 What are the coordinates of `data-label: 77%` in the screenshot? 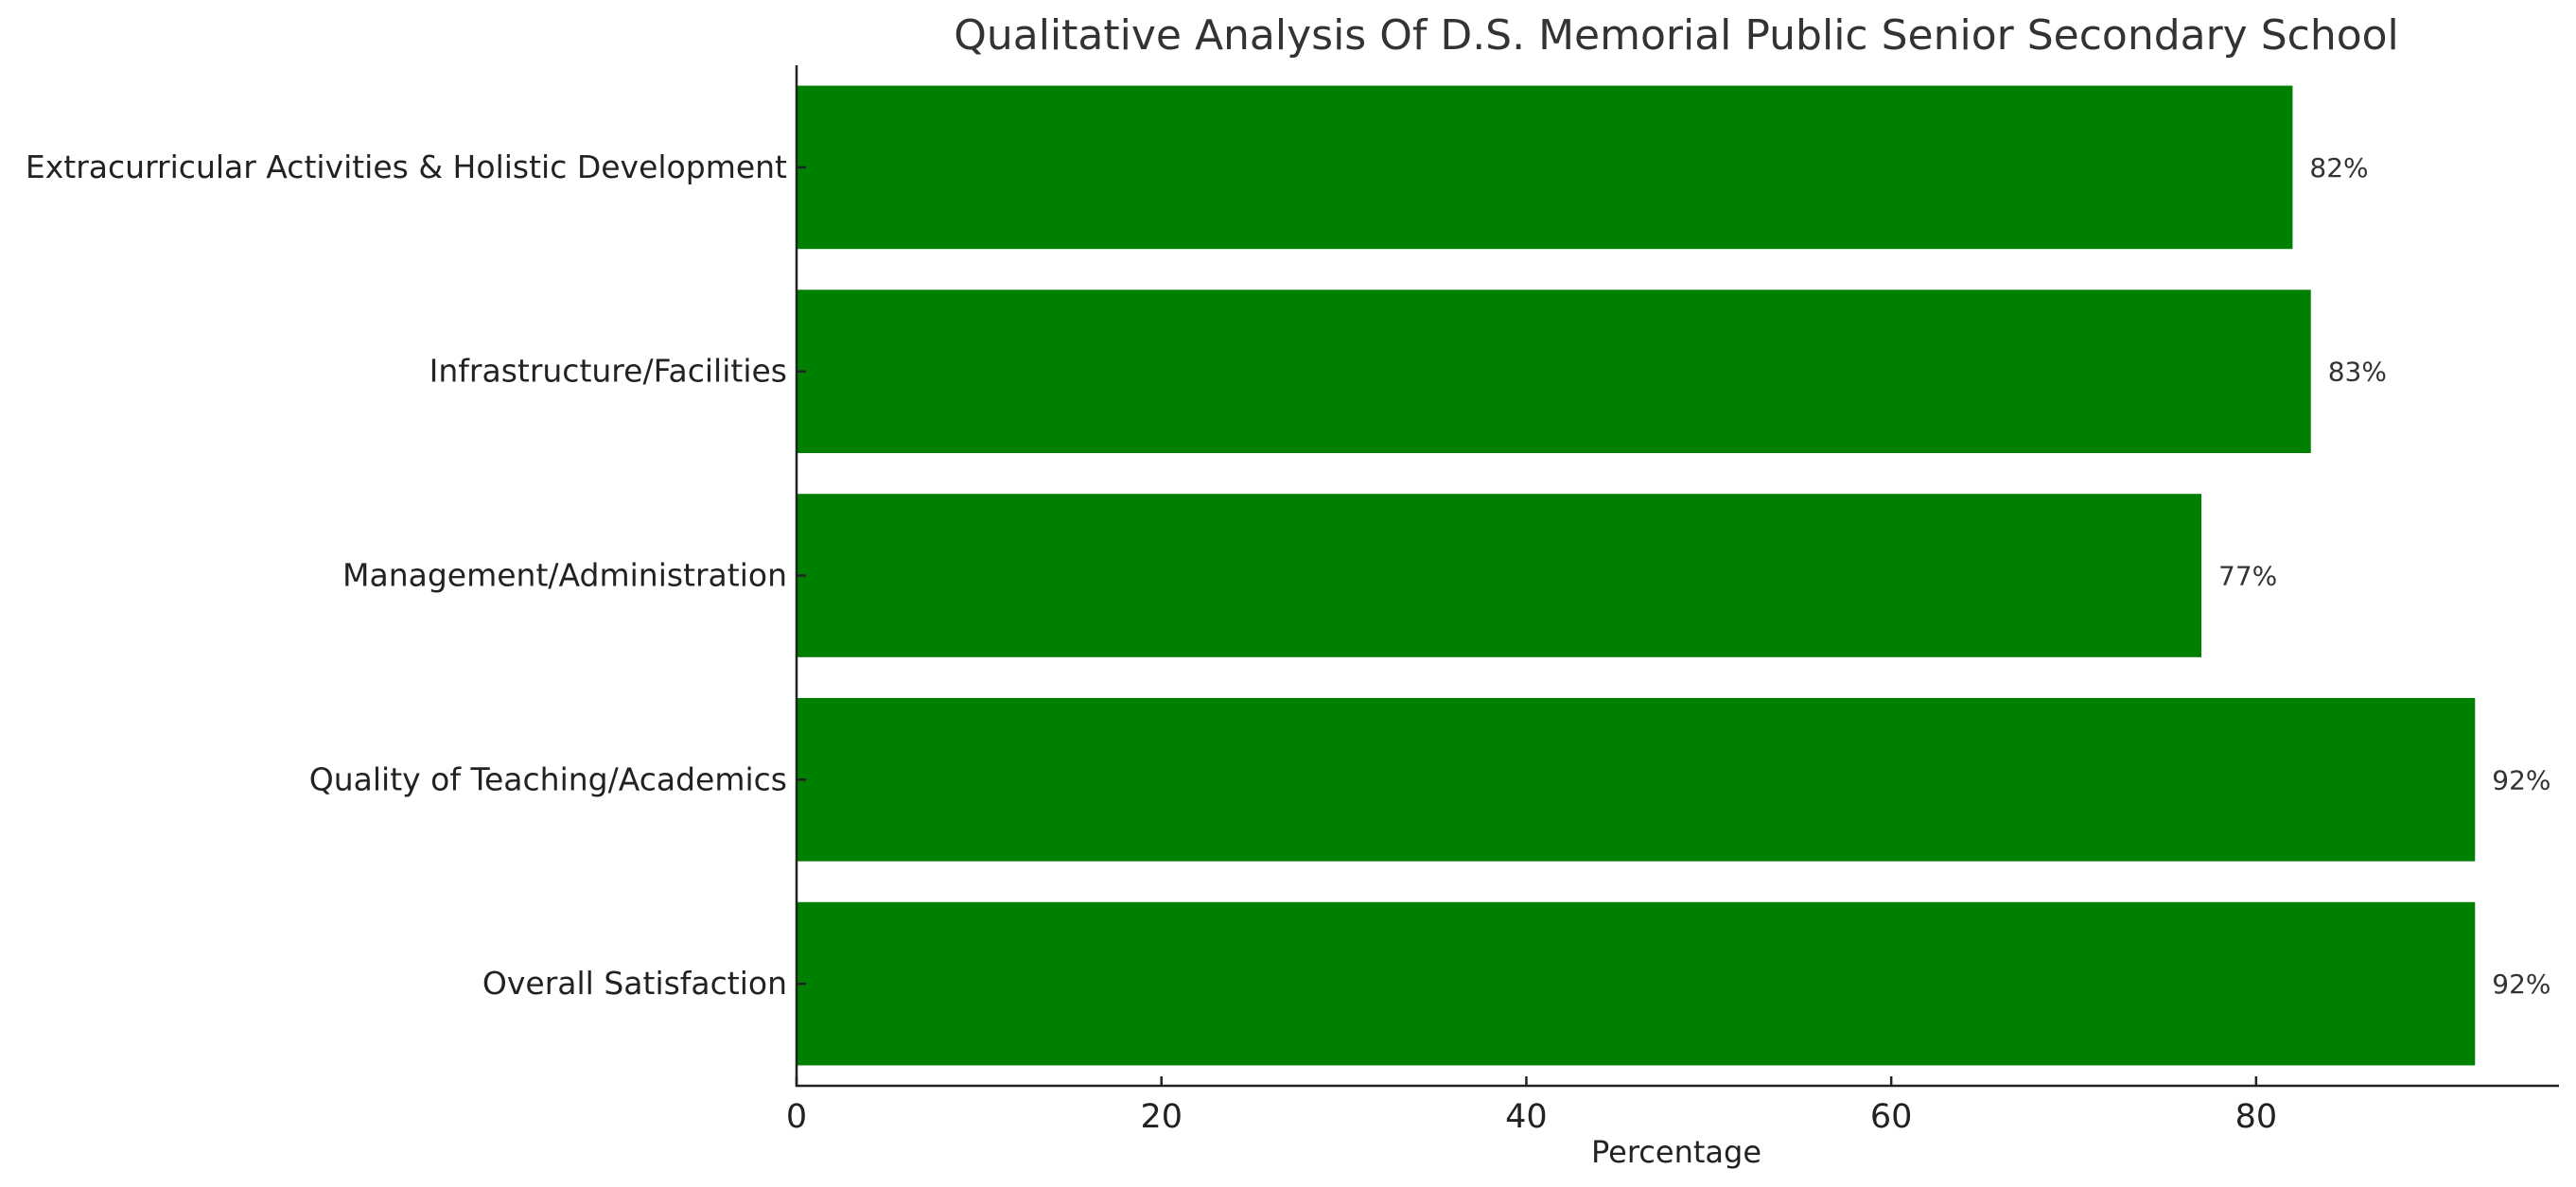 It's located at (2247, 576).